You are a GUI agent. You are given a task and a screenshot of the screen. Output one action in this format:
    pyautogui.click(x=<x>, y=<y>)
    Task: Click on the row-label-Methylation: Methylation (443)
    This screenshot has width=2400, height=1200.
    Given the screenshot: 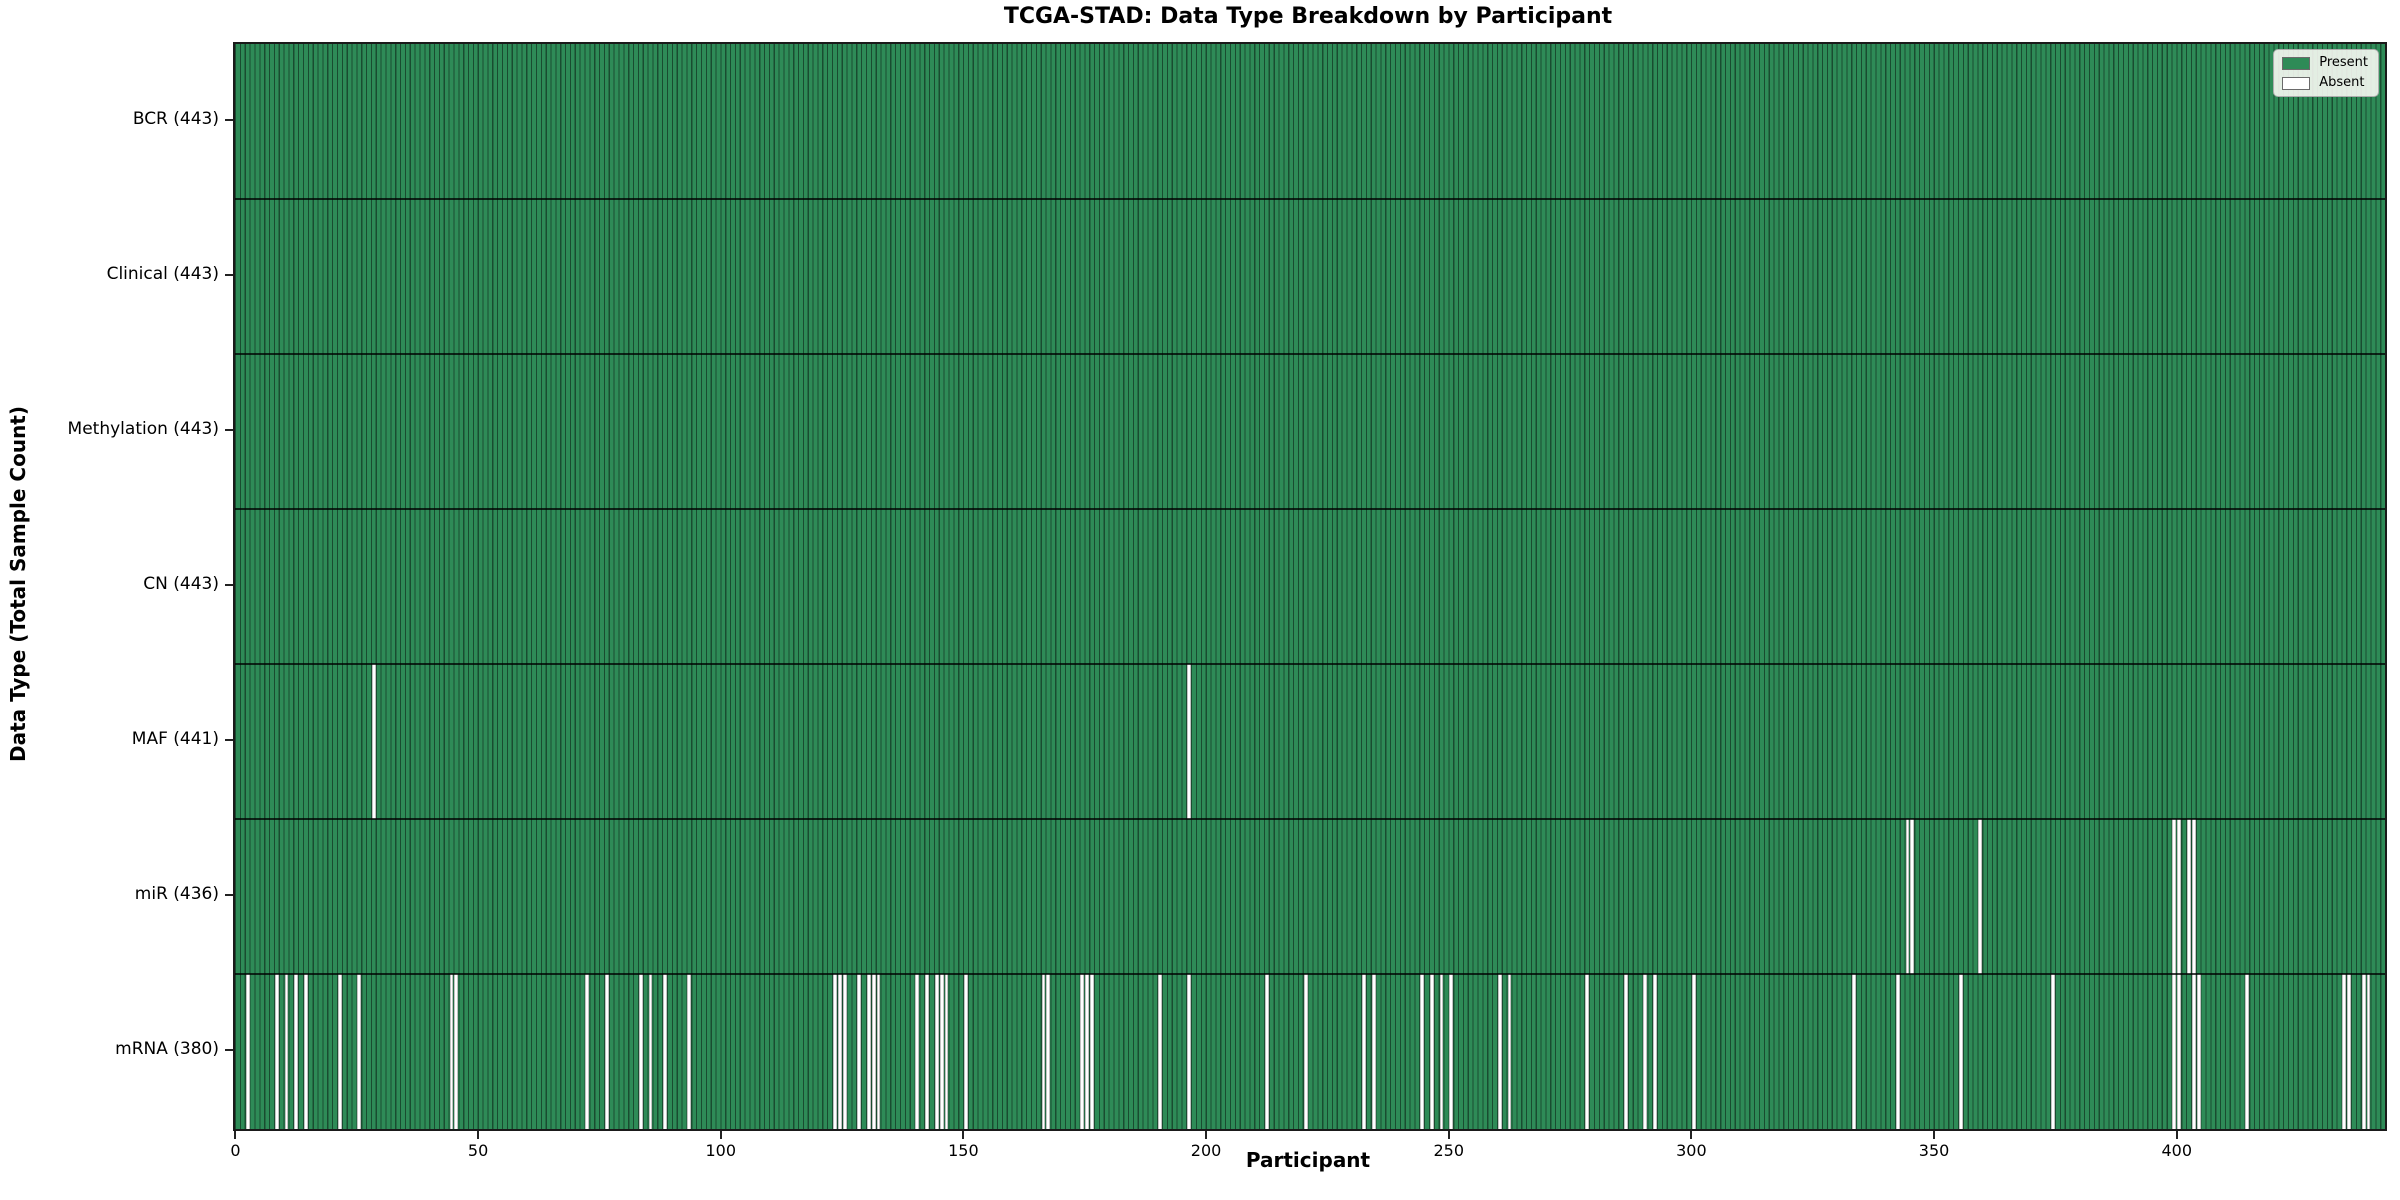 What is the action you would take?
    pyautogui.click(x=143, y=428)
    